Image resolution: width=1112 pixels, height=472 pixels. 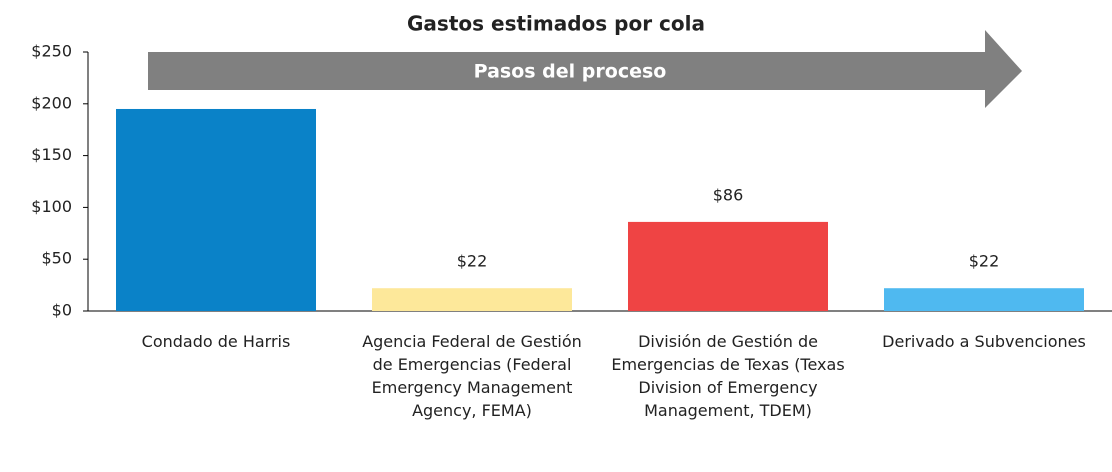 I want to click on y-tick-label: $50, so click(x=56, y=258).